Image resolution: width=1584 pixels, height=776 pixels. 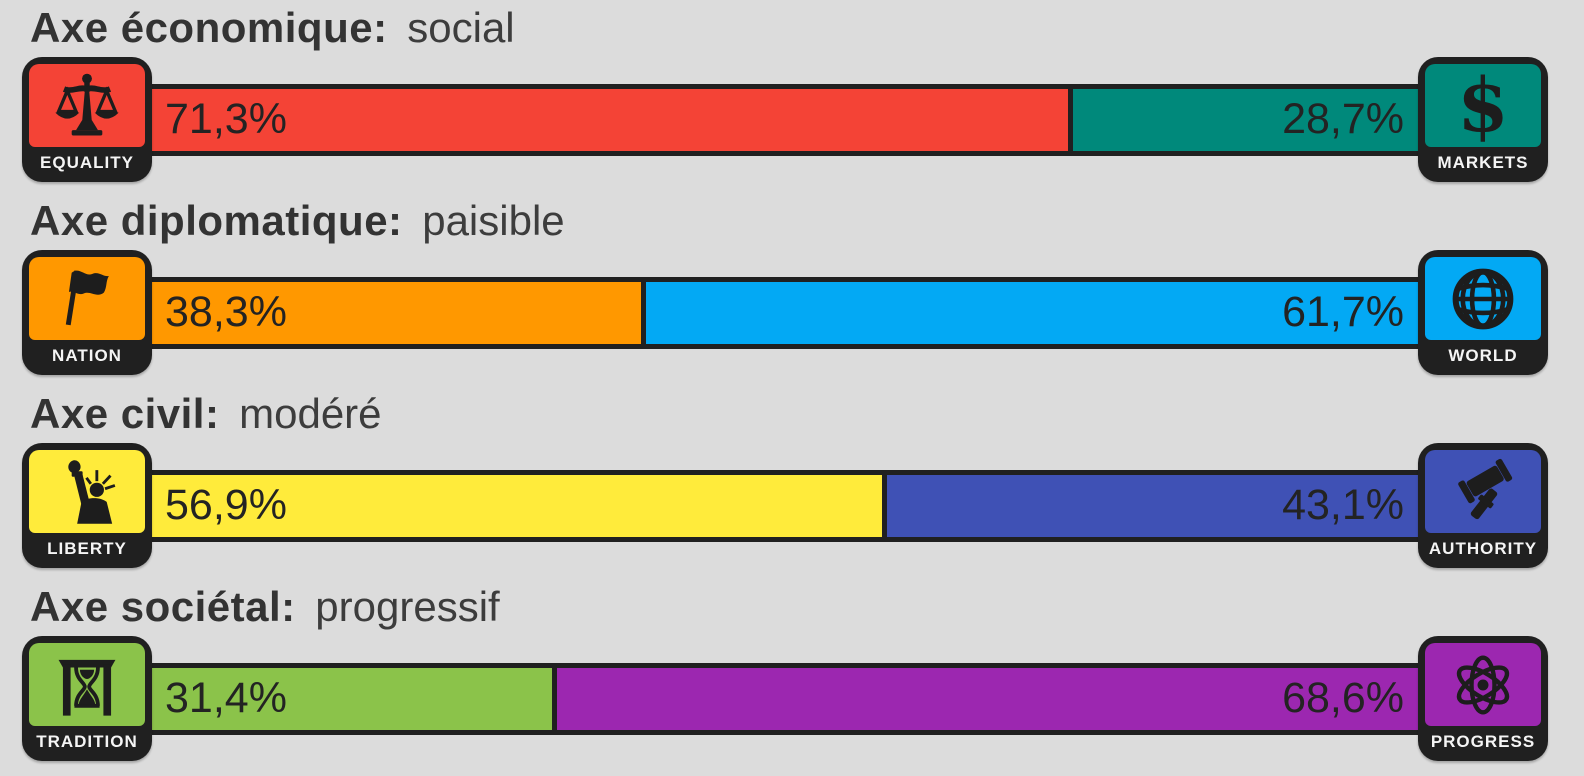 What do you see at coordinates (216, 220) in the screenshot?
I see `axis-name: Axe diplomatique:` at bounding box center [216, 220].